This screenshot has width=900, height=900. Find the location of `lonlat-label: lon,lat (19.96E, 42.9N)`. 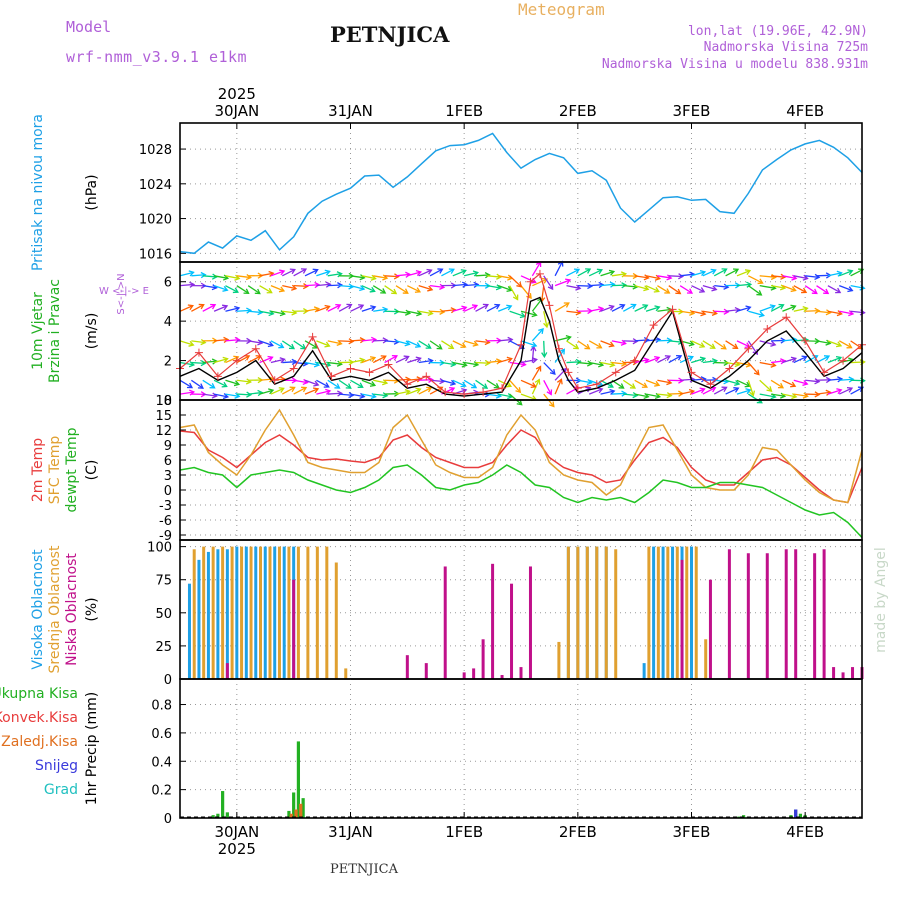

lonlat-label: lon,lat (19.96E, 42.9N) is located at coordinates (777, 31).